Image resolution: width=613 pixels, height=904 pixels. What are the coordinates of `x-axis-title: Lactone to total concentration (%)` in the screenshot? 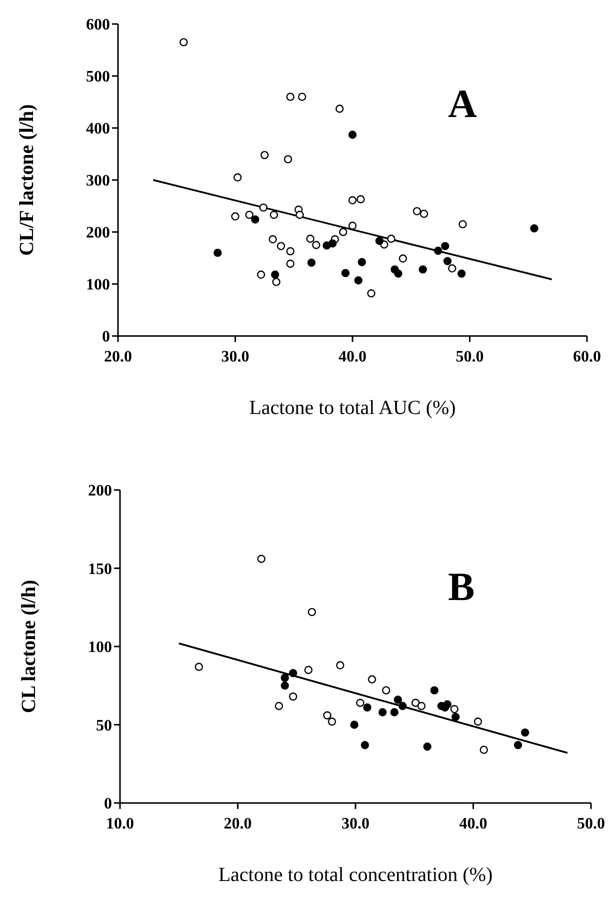 It's located at (355, 875).